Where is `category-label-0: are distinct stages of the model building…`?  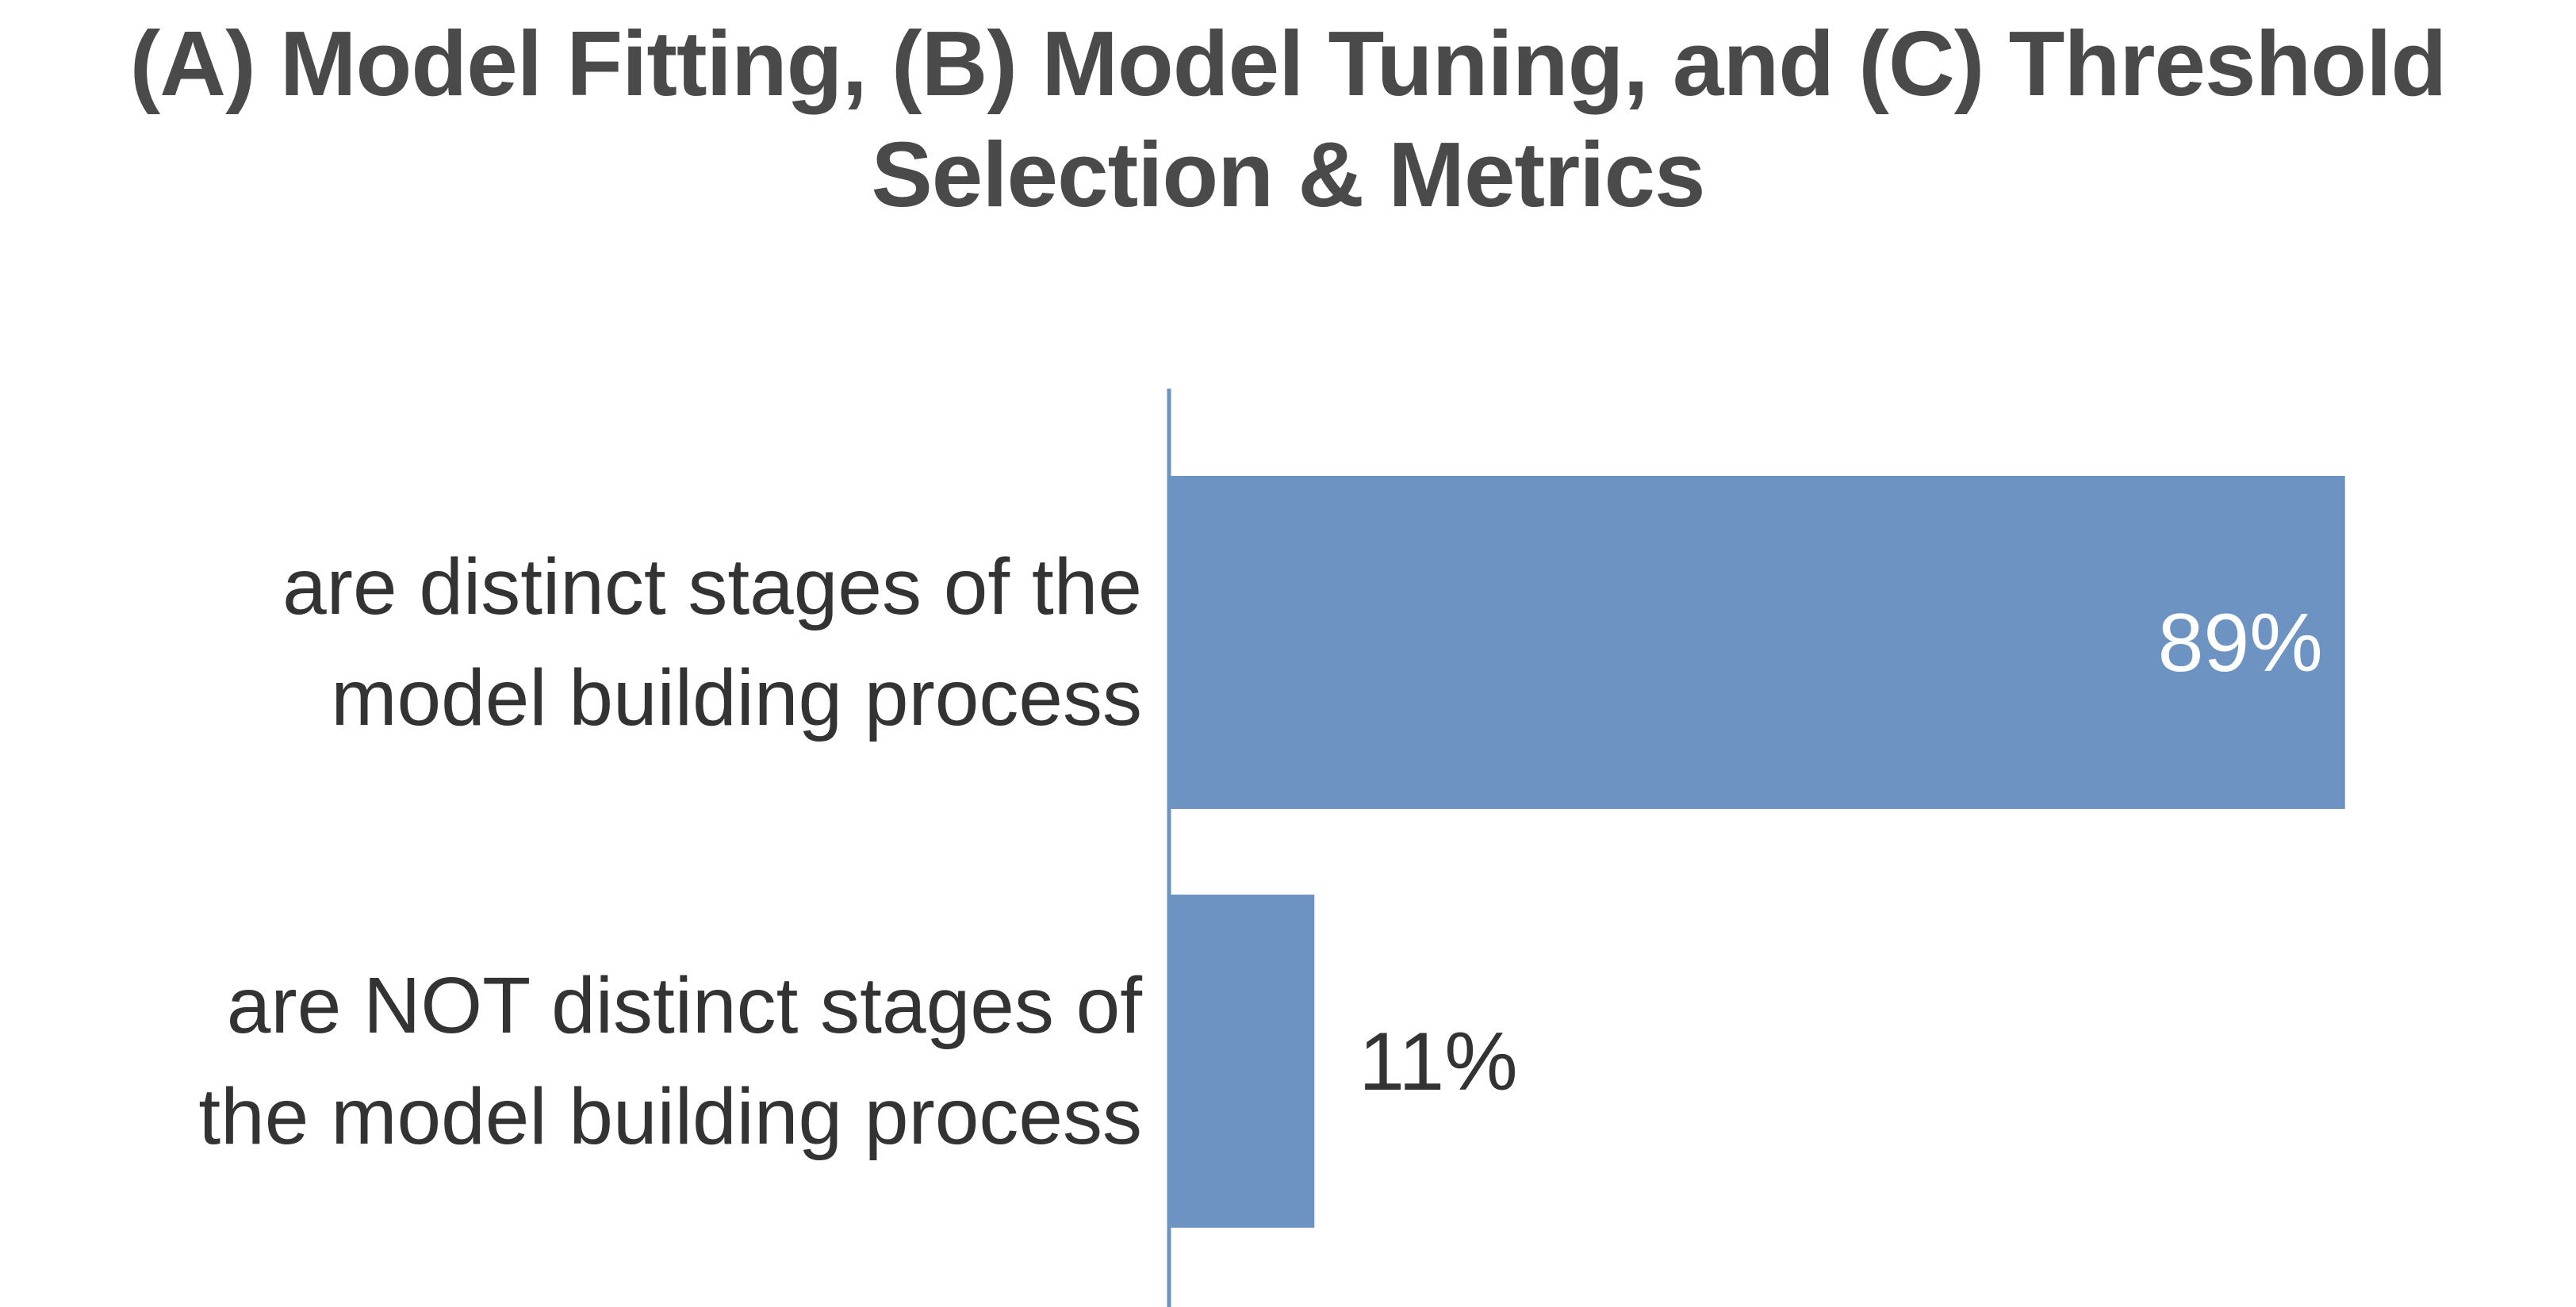 category-label-0: are distinct stages of the model building… is located at coordinates (712, 642).